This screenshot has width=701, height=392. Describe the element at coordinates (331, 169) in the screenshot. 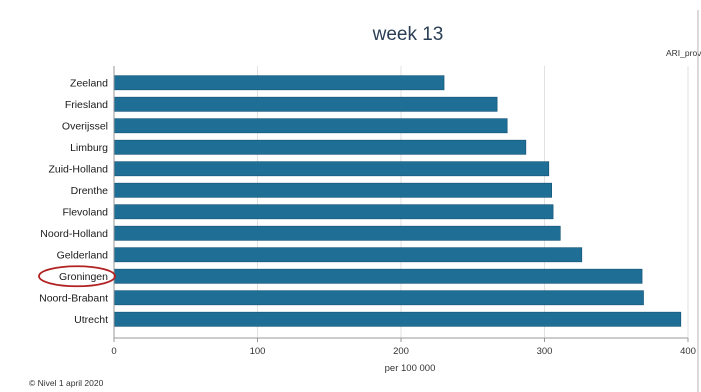

I see `bar-zuid-holland` at that location.